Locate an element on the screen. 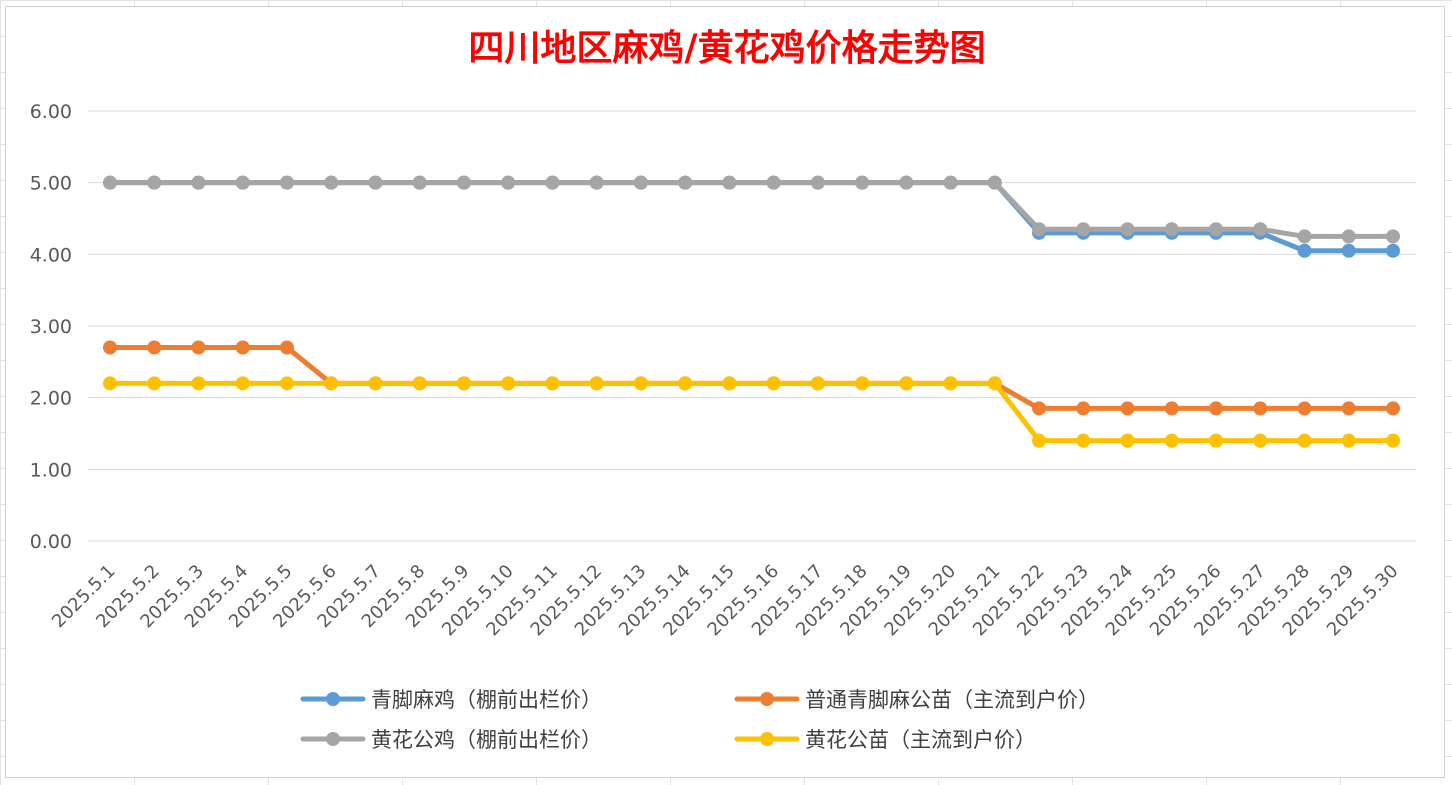 The width and height of the screenshot is (1452, 785). legend-label: 青脚麻鸡（棚前出栏价） is located at coordinates (486, 700).